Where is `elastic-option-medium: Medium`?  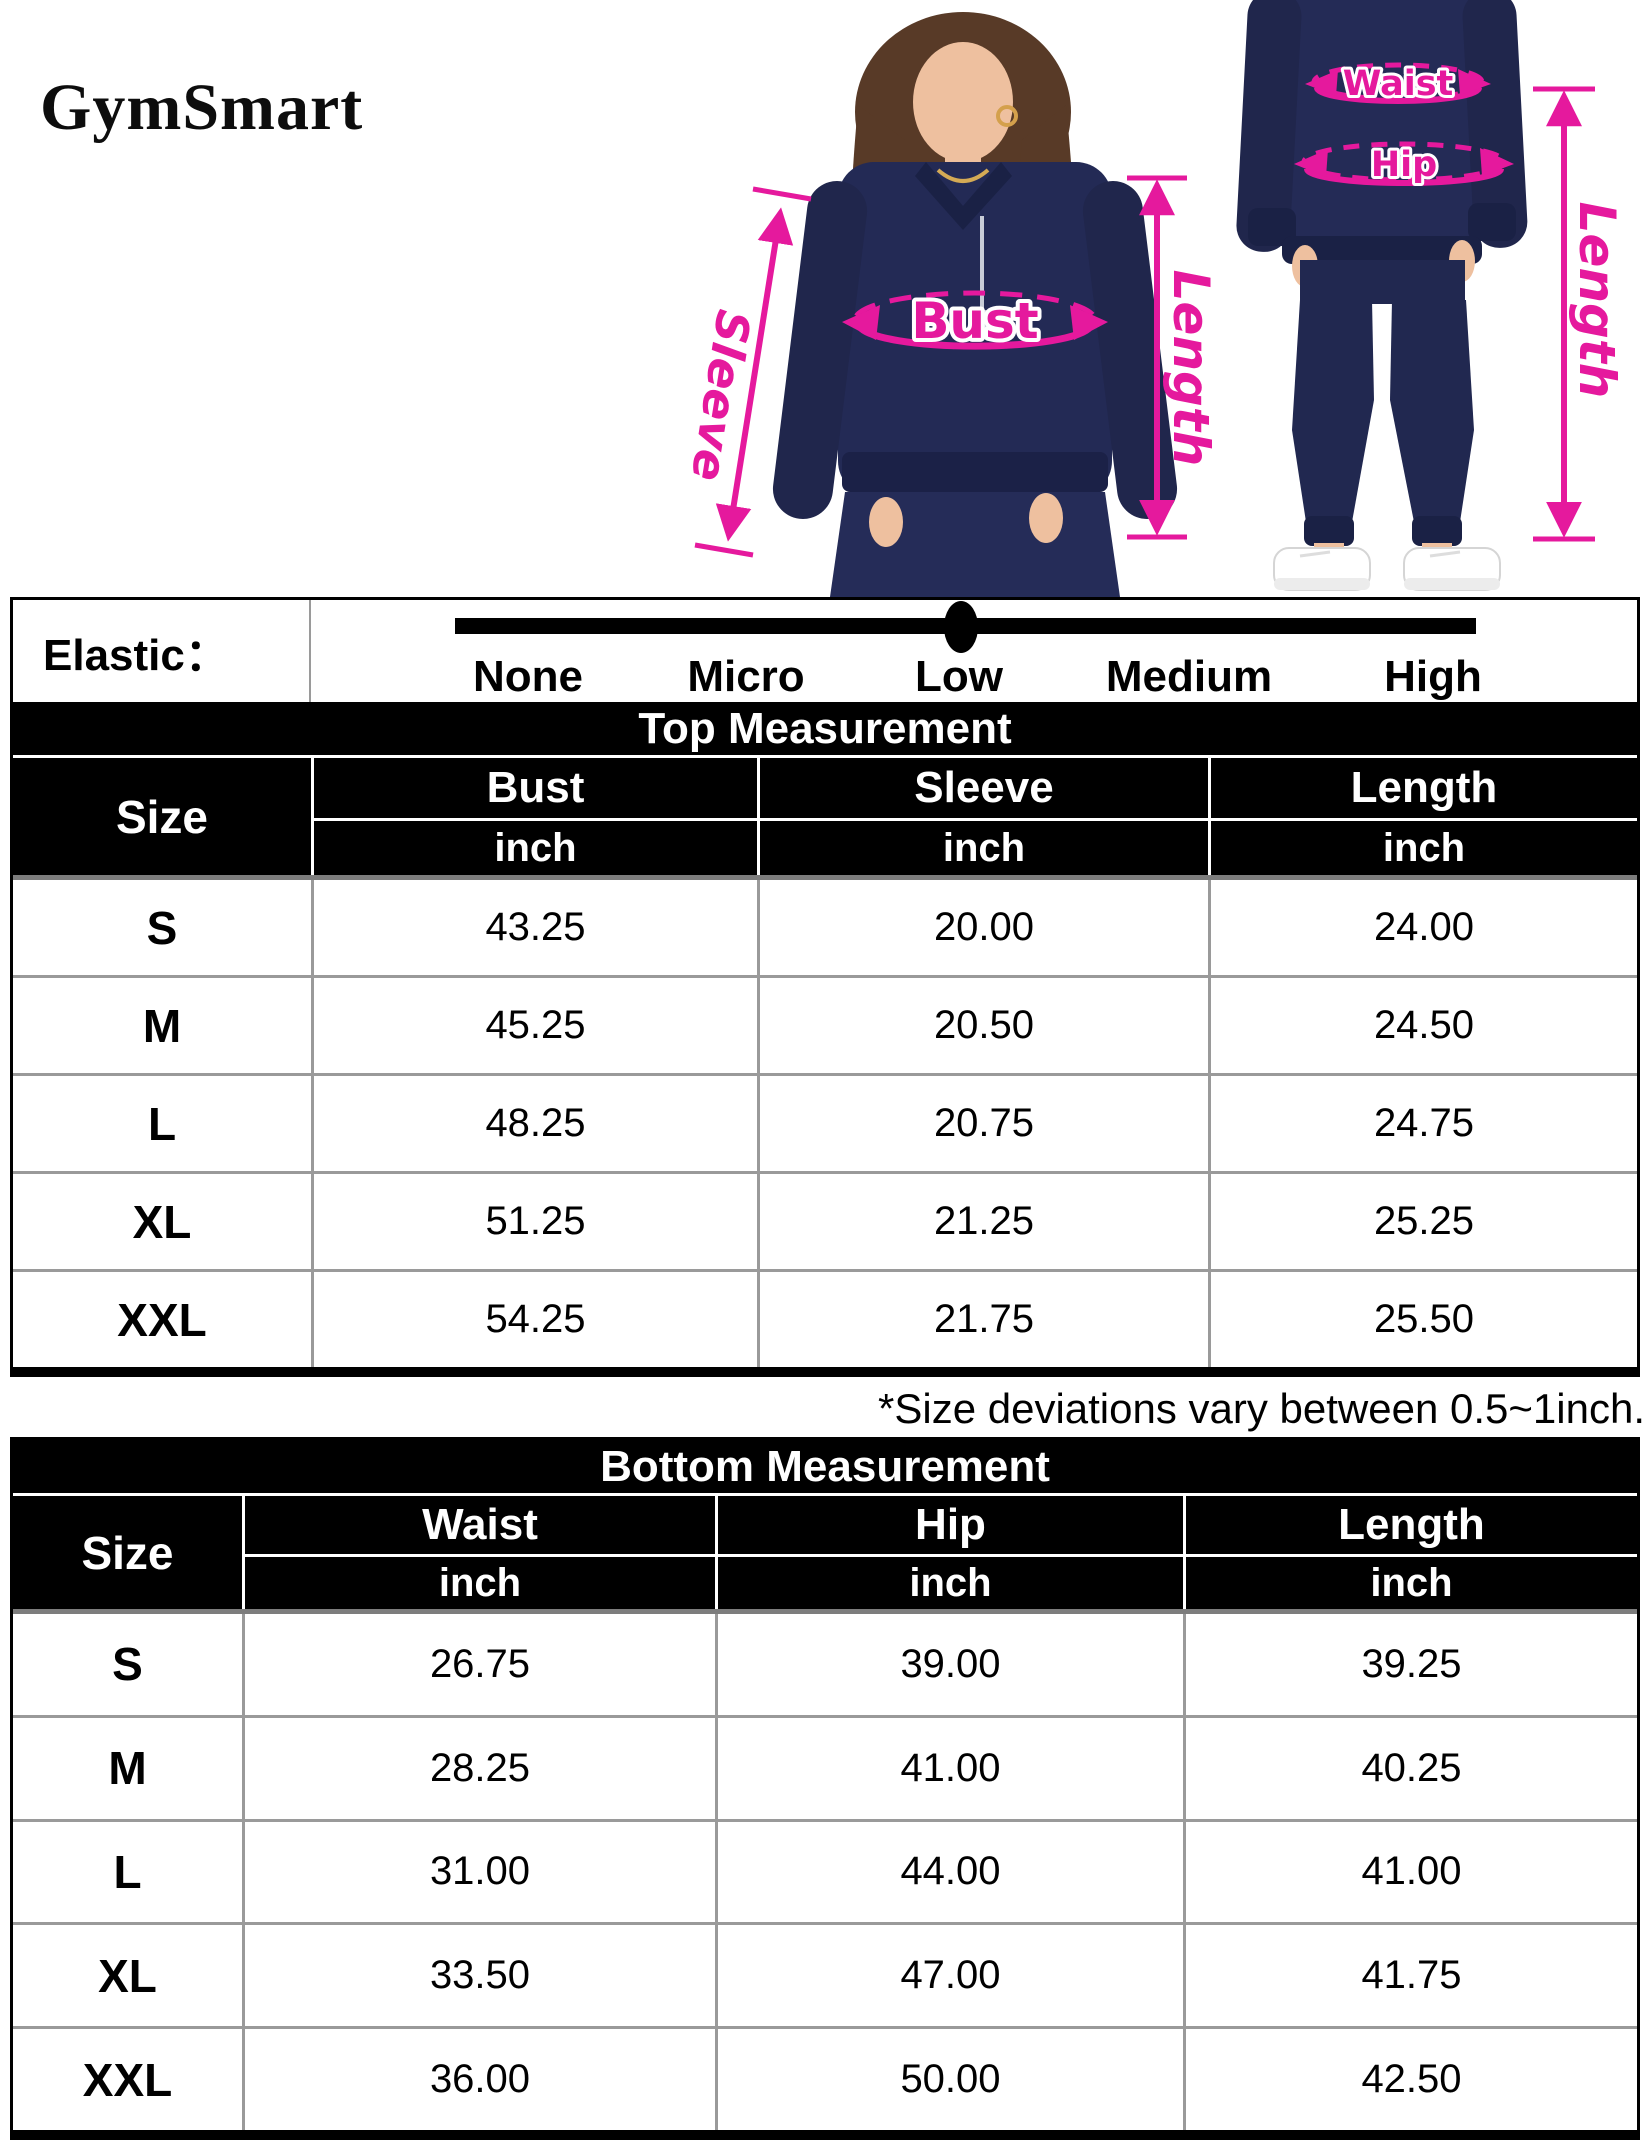 elastic-option-medium: Medium is located at coordinates (1189, 676).